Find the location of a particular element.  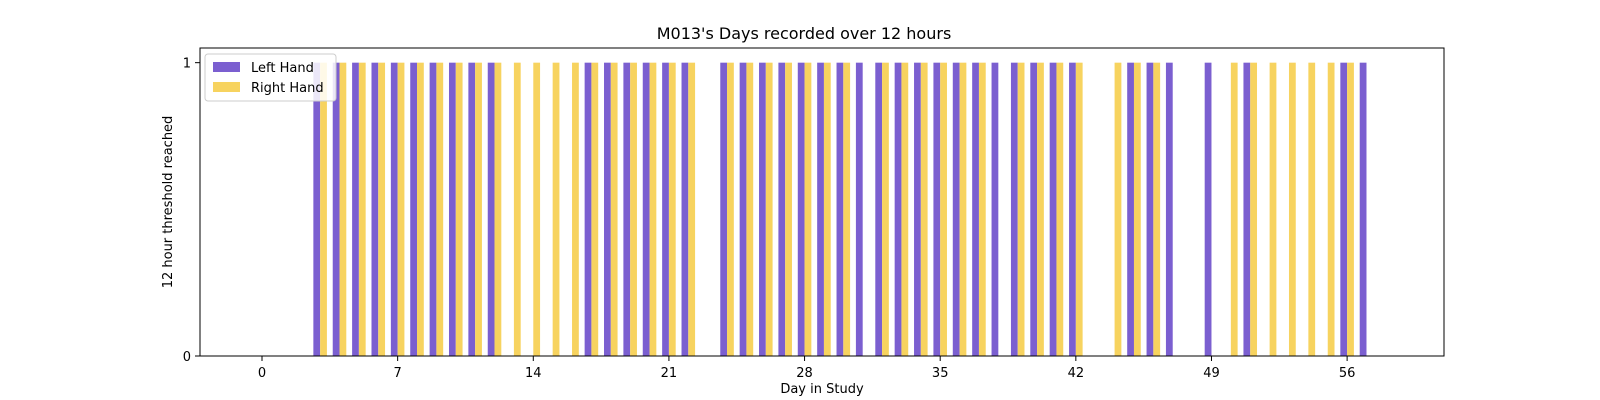

y-axis-ticks: 01 is located at coordinates (191, 211).